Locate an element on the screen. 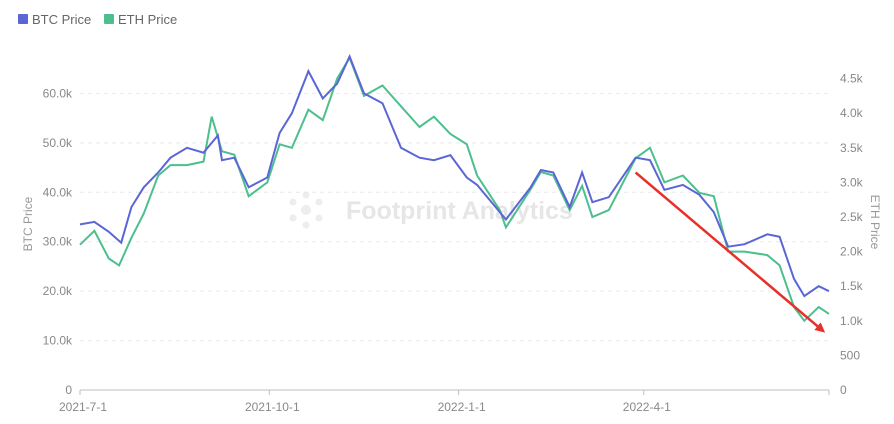 This screenshot has width=894, height=424. right-tick-label: 2.5k is located at coordinates (852, 217).